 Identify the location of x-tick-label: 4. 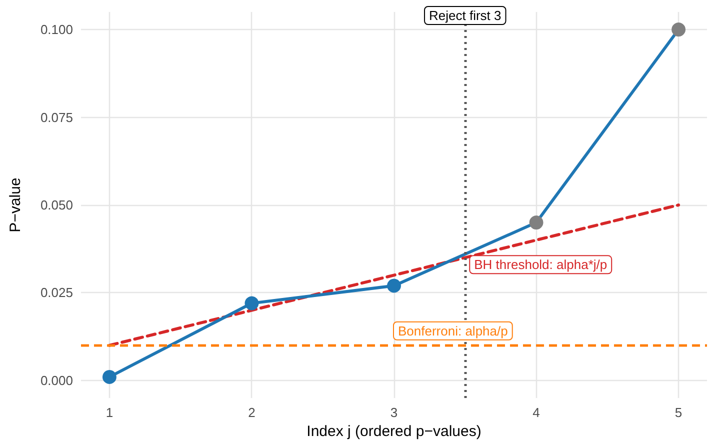
(536, 412).